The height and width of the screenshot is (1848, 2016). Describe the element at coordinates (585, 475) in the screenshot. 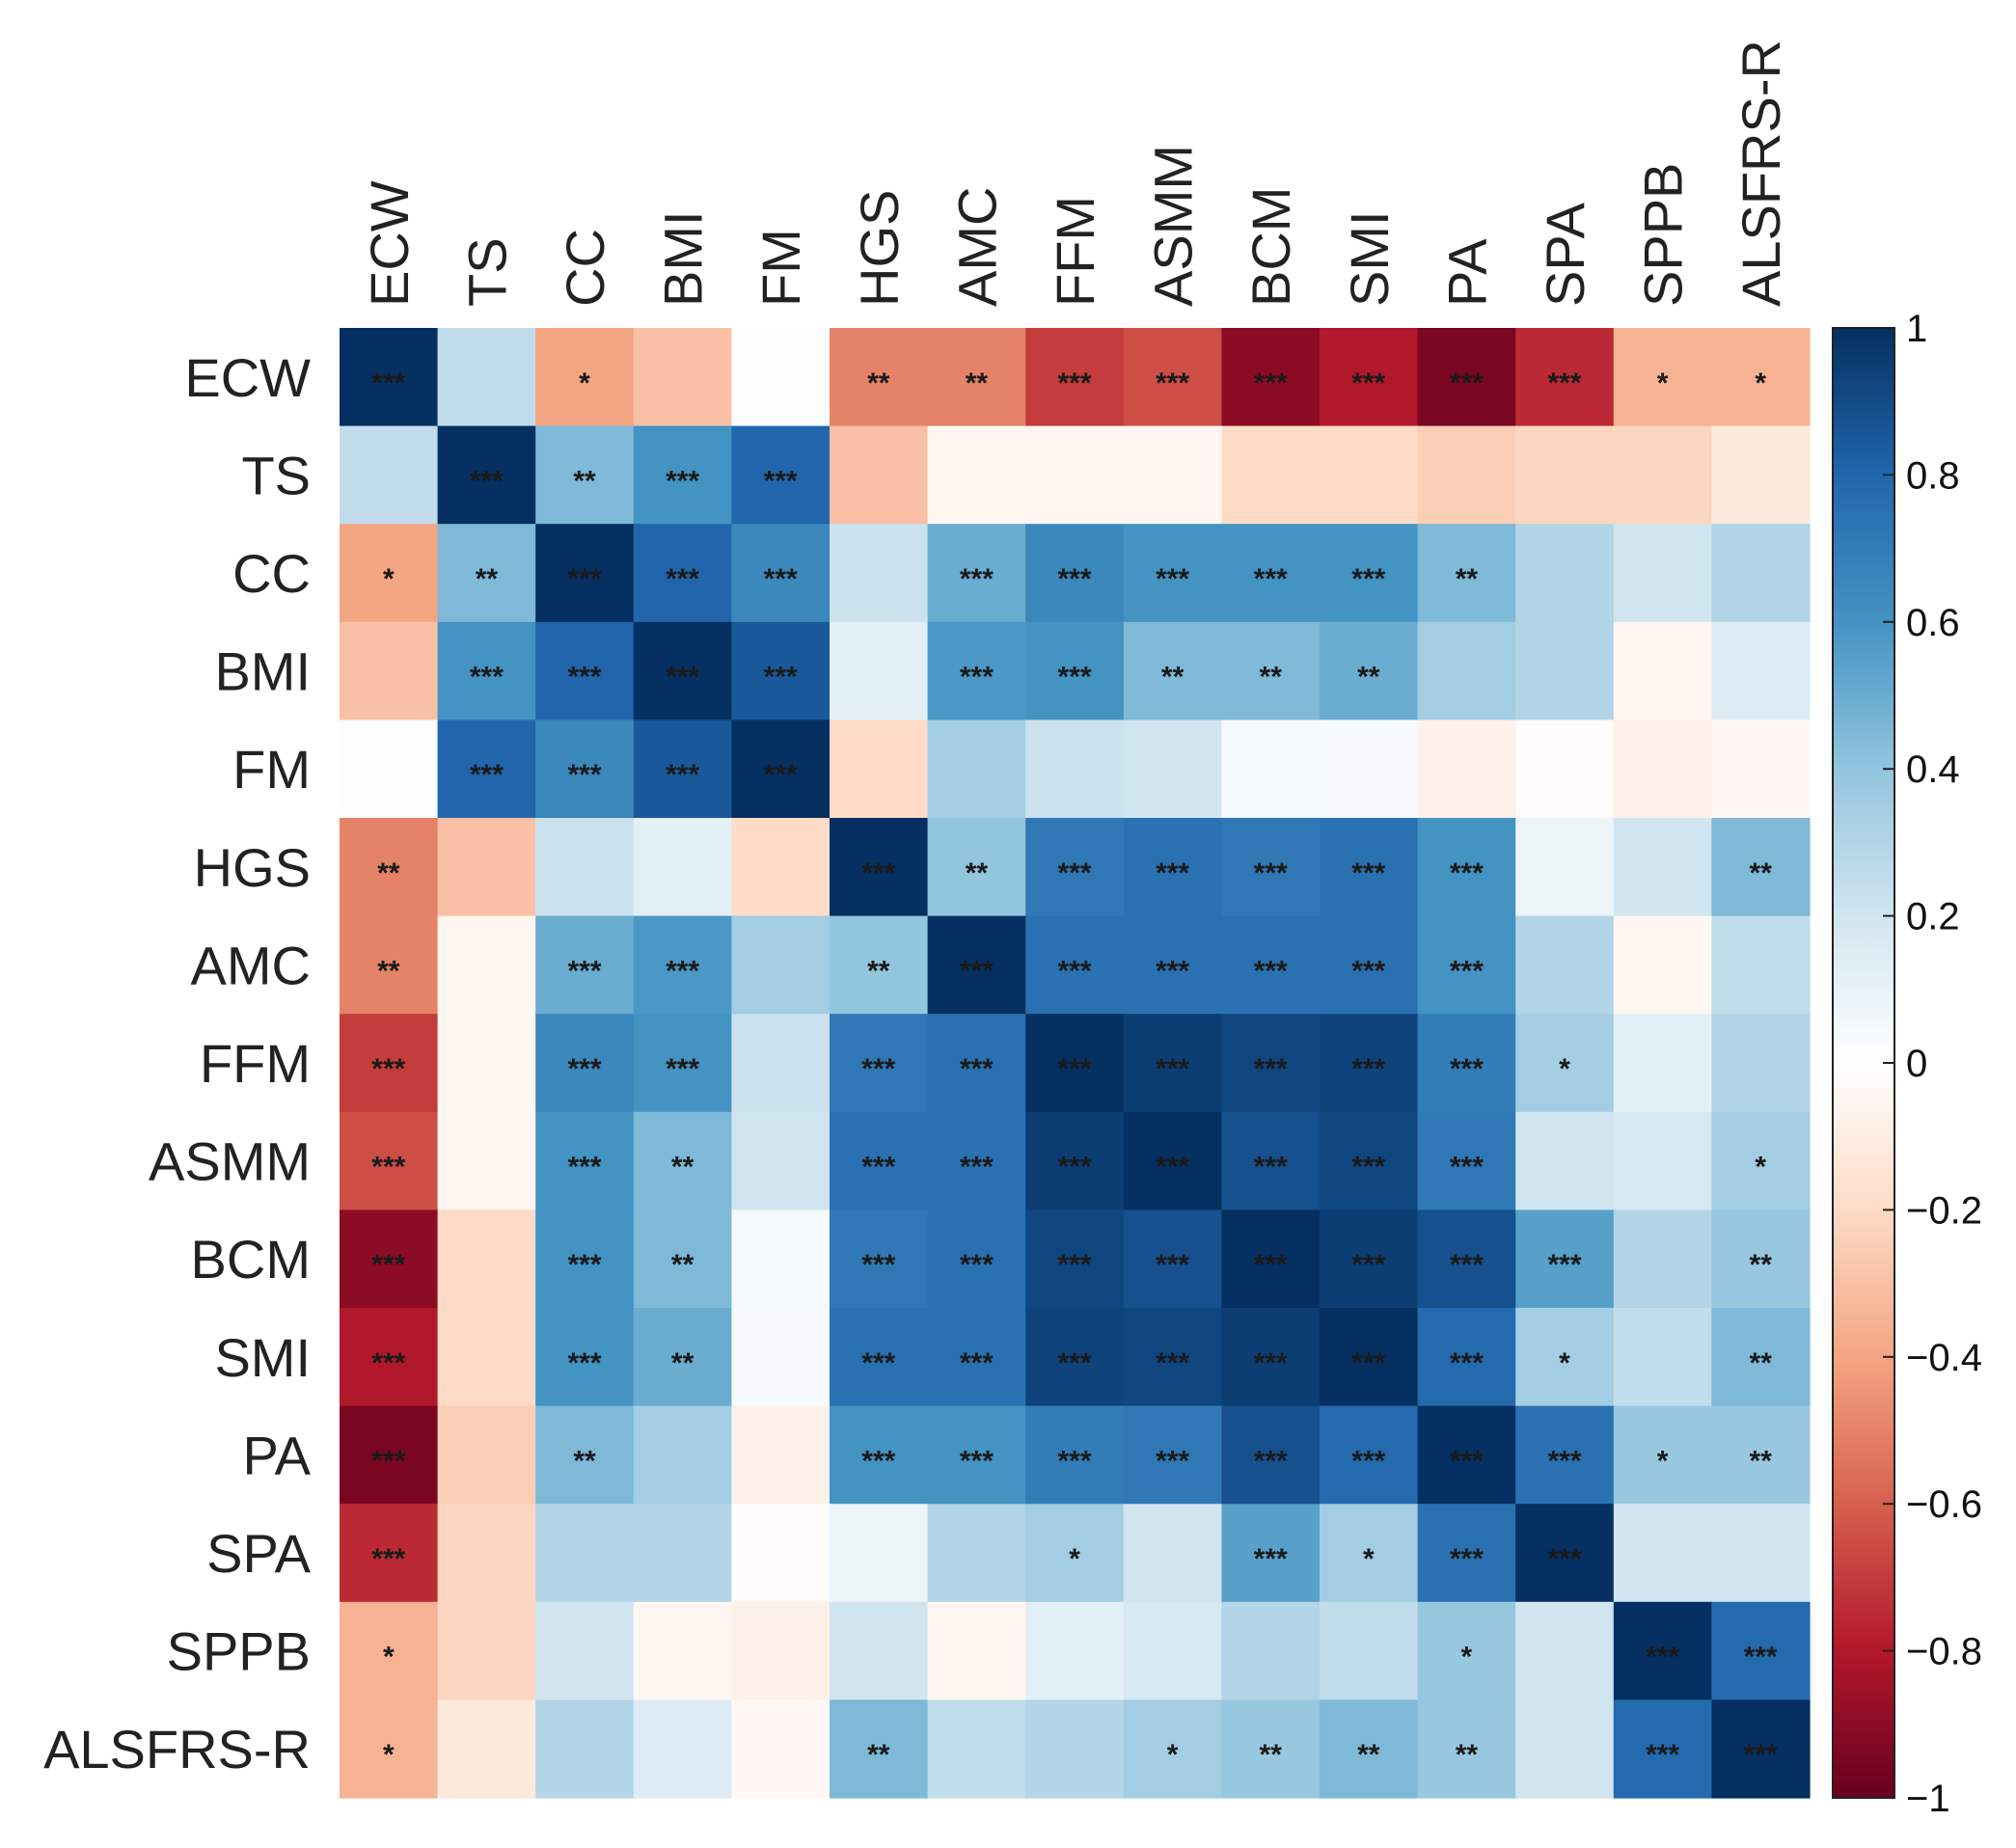

I see `heatmap-cell-TS-CC` at that location.